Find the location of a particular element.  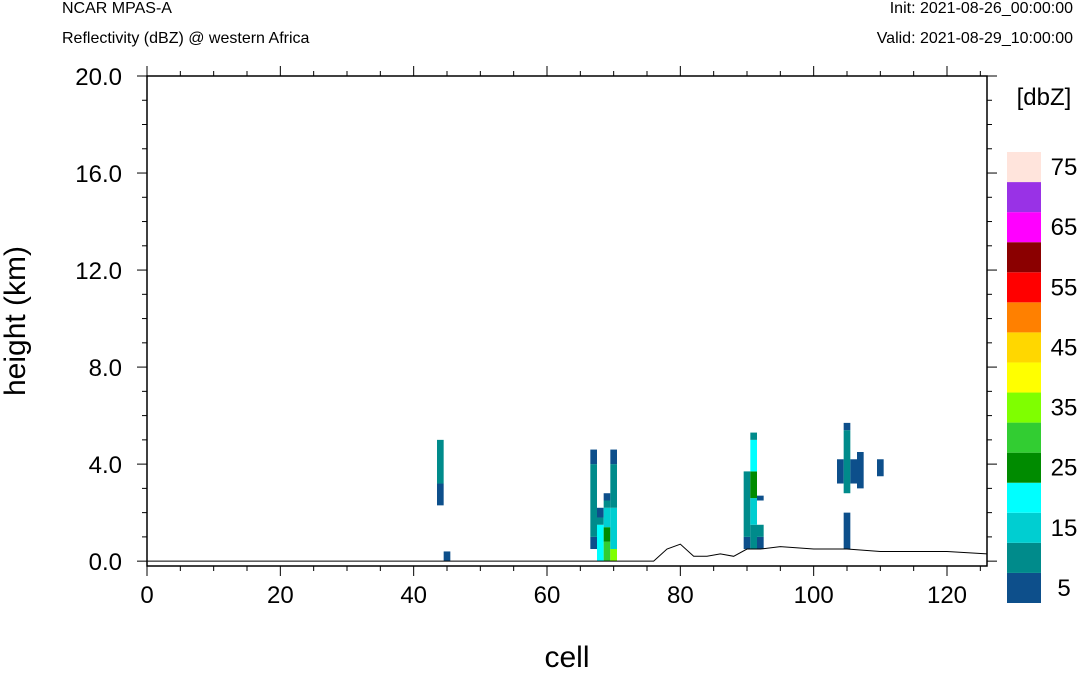

colorbar-label: 45 is located at coordinates (1064, 347).